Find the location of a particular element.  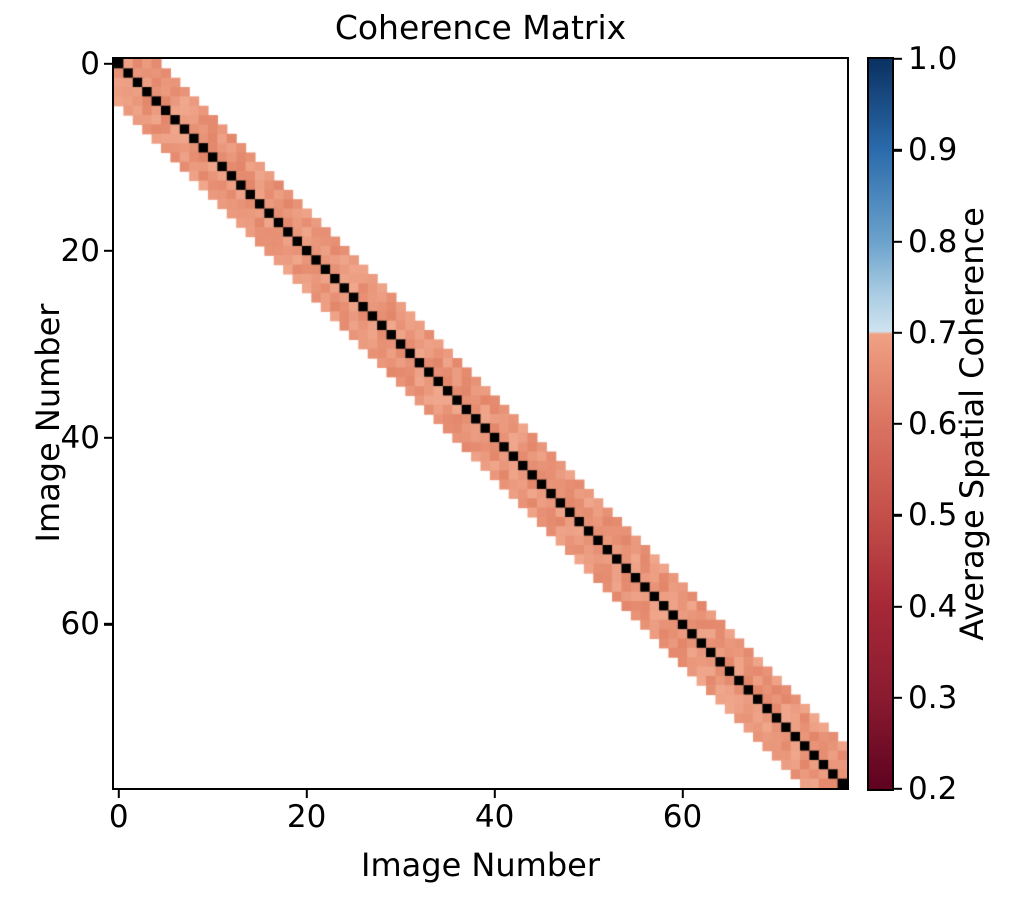

colorbar is located at coordinates (880, 424).